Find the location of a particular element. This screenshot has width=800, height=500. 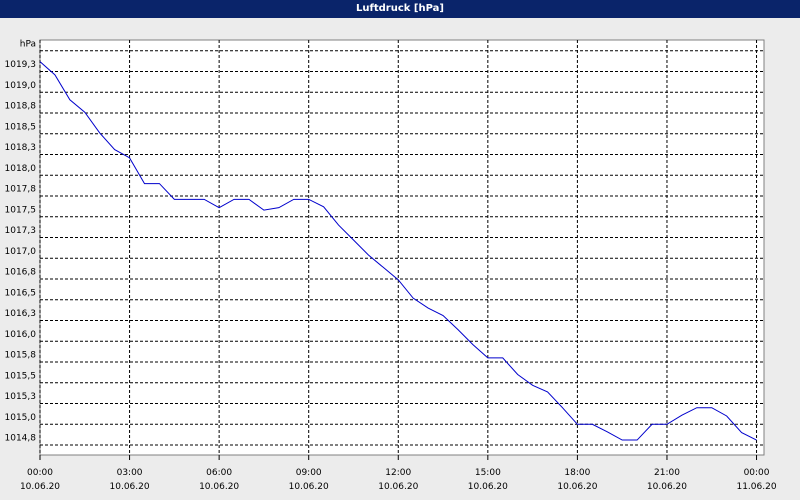

y-tick-label: 1015,0 is located at coordinates (21, 418).